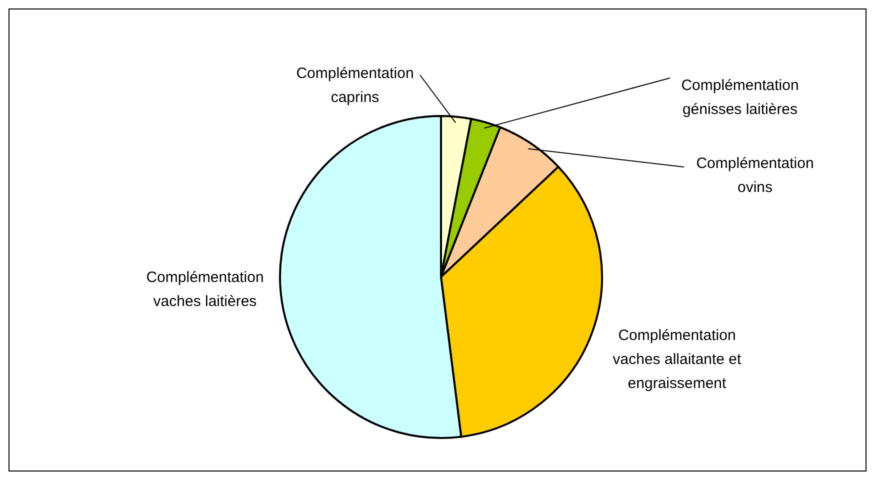 The height and width of the screenshot is (480, 875). I want to click on slice-label: Complémentation génisses laitières, so click(740, 97).